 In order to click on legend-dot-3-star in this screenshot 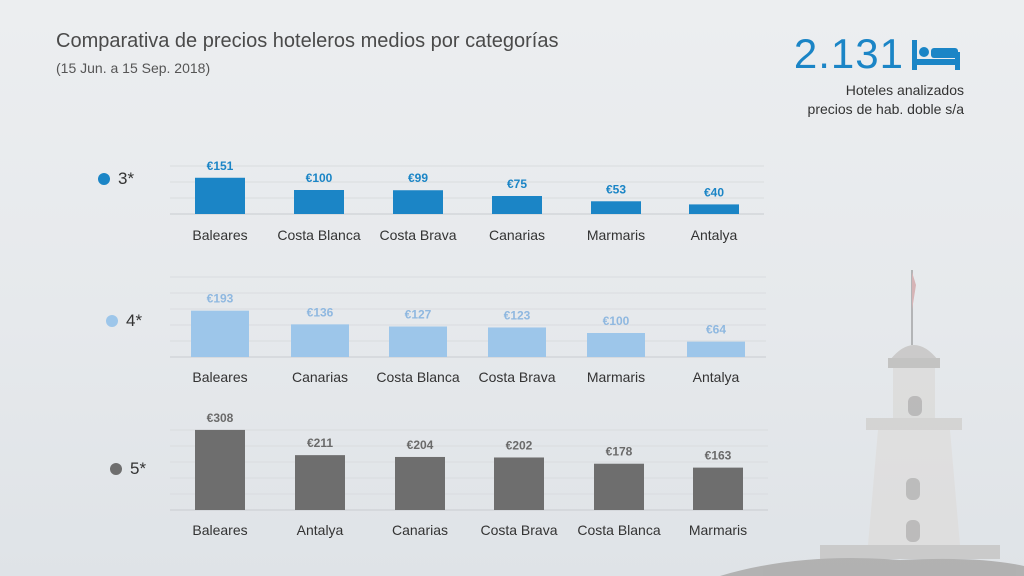, I will do `click(104, 179)`.